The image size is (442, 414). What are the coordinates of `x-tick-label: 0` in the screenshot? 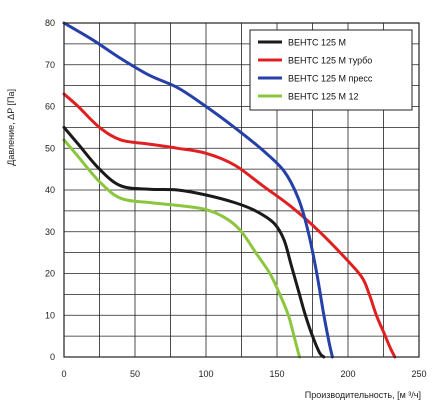 It's located at (63, 374).